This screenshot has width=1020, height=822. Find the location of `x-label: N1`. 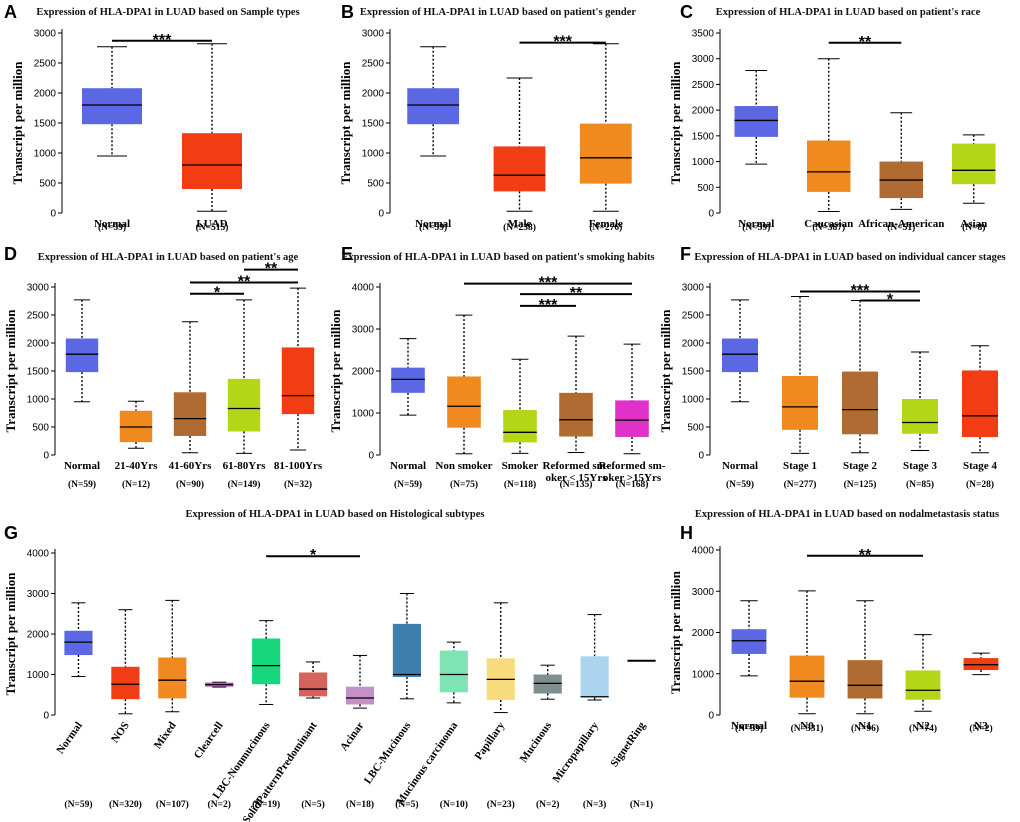

x-label: N1 is located at coordinates (864, 726).